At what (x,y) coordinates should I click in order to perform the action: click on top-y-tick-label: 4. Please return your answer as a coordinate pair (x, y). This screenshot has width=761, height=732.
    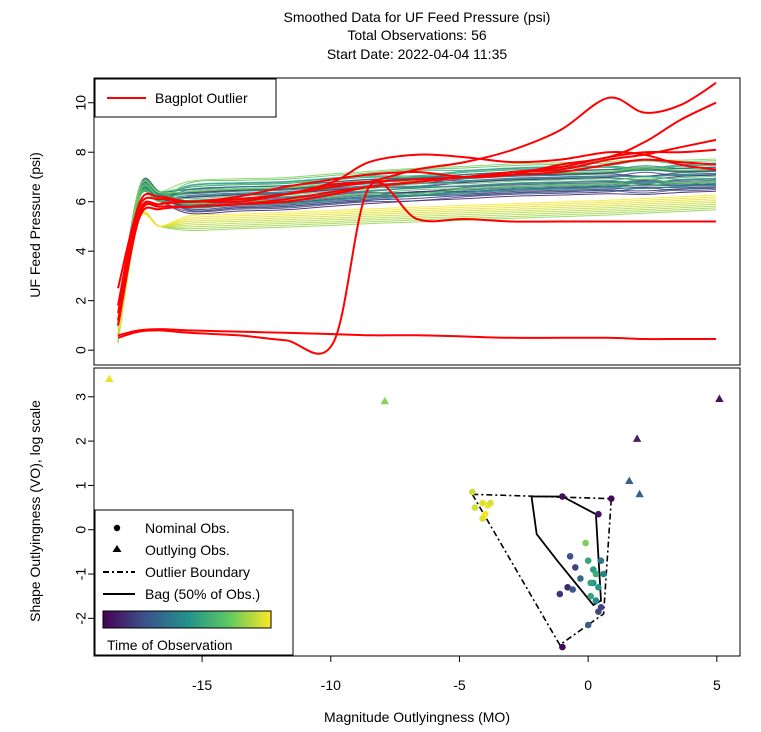
    Looking at the image, I should click on (81, 251).